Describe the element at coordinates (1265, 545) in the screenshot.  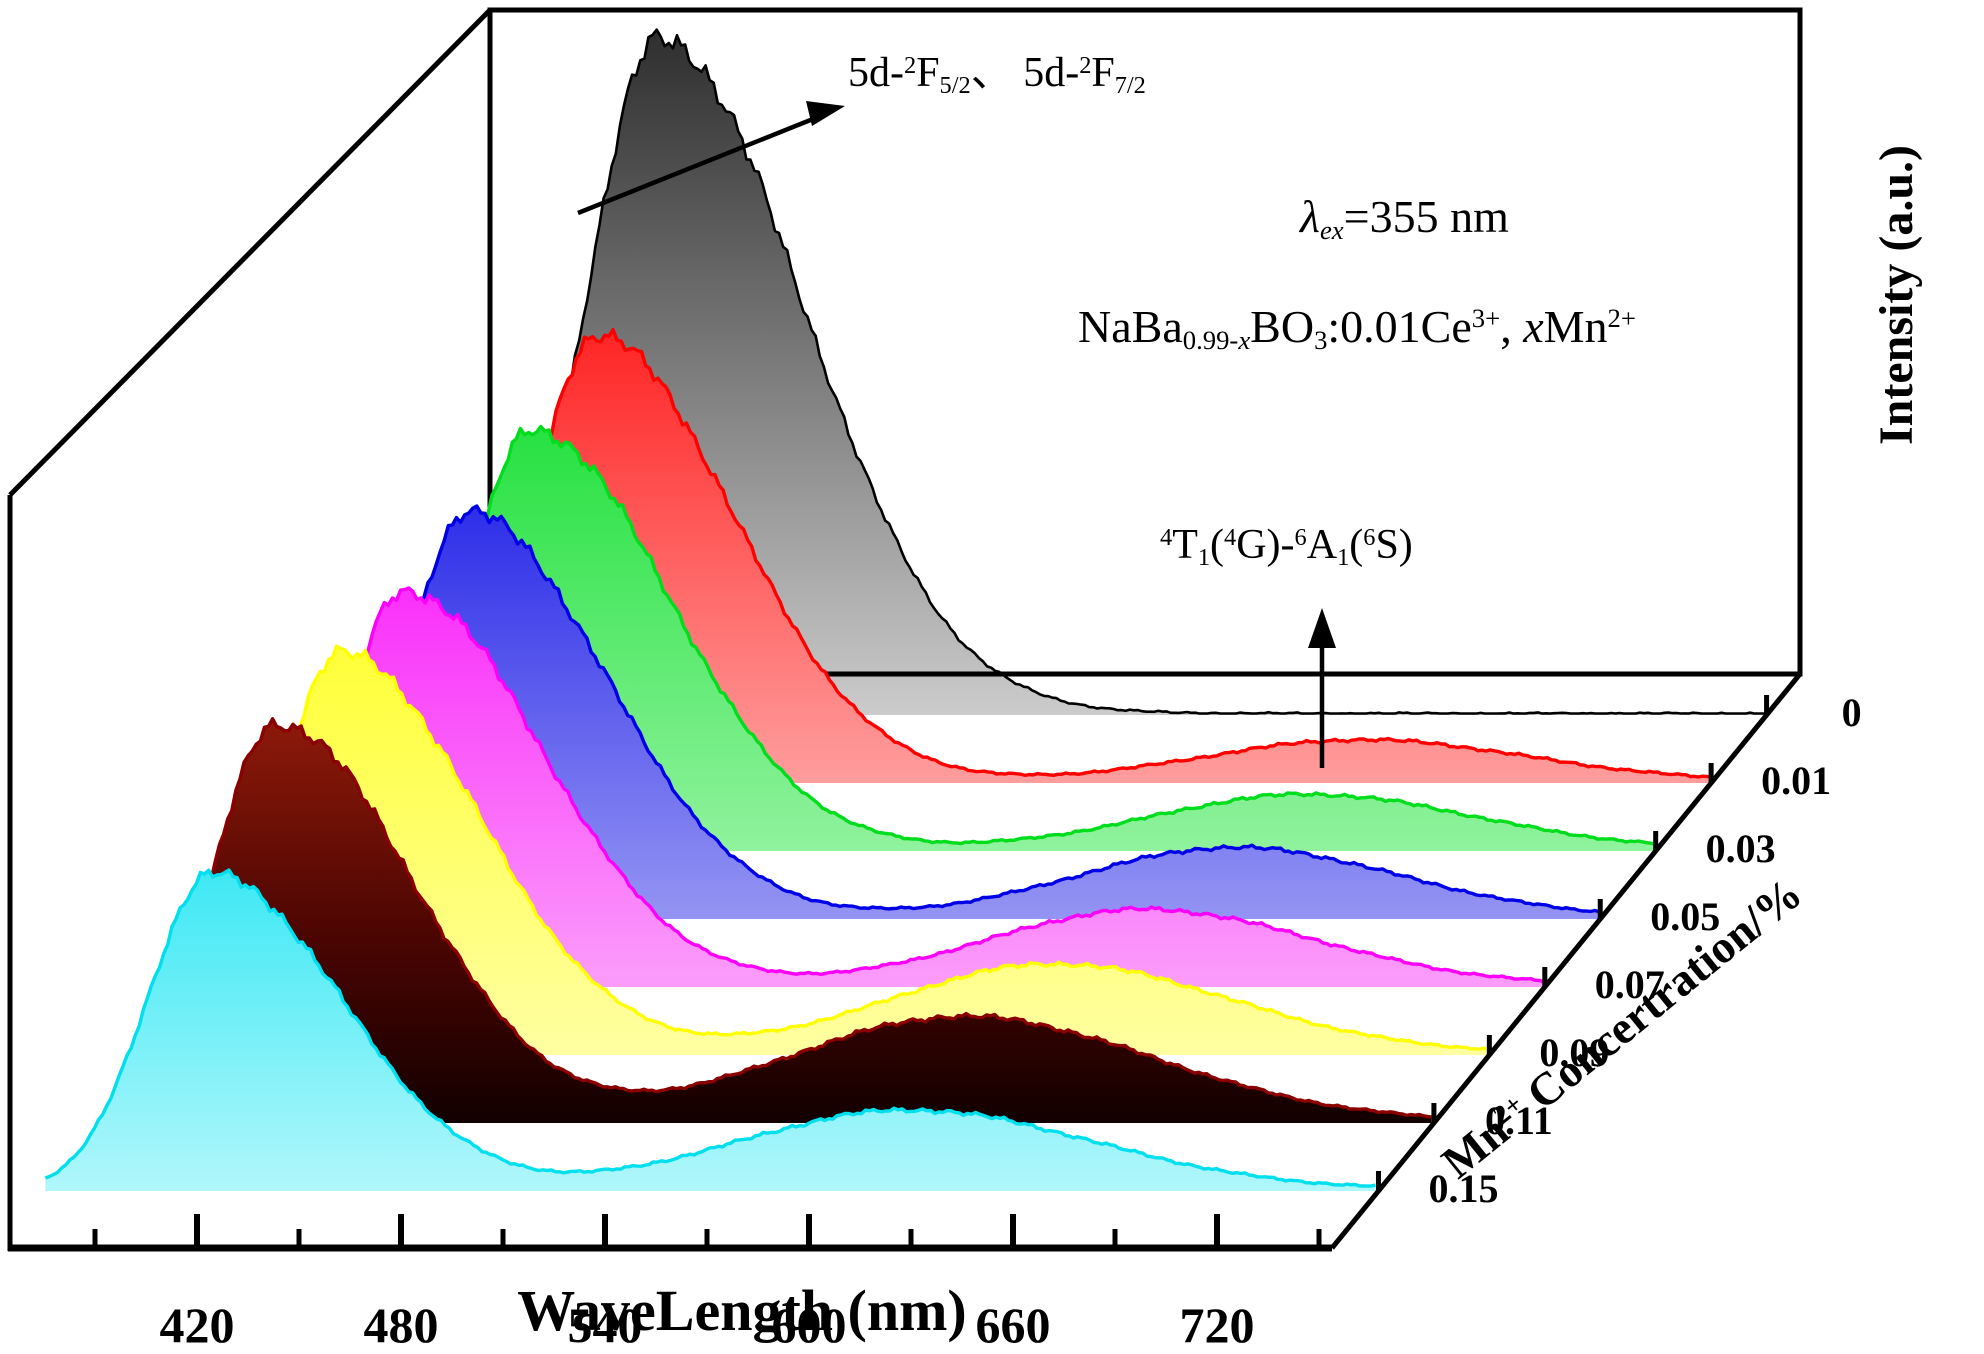
I see `text-fragment: G)-` at that location.